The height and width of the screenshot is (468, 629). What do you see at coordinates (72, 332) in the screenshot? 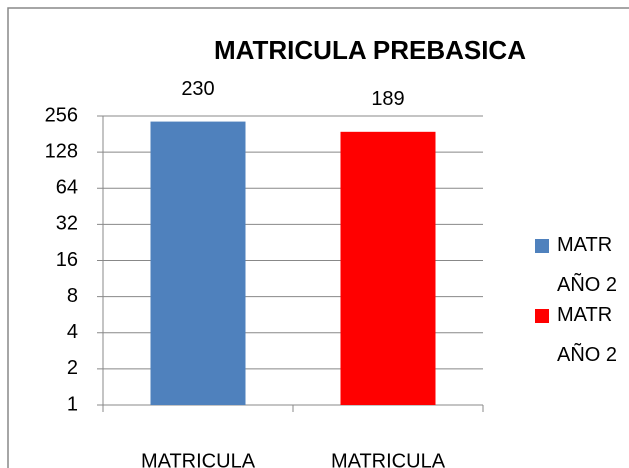
I see `y-tick-label: 4` at bounding box center [72, 332].